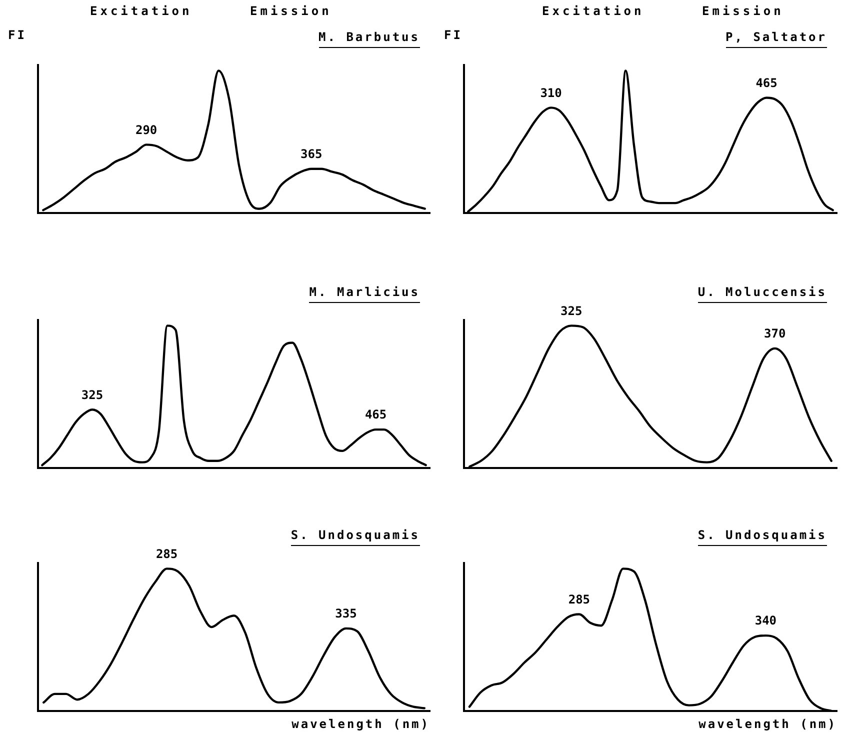  What do you see at coordinates (551, 93) in the screenshot?
I see `annotation: 310` at bounding box center [551, 93].